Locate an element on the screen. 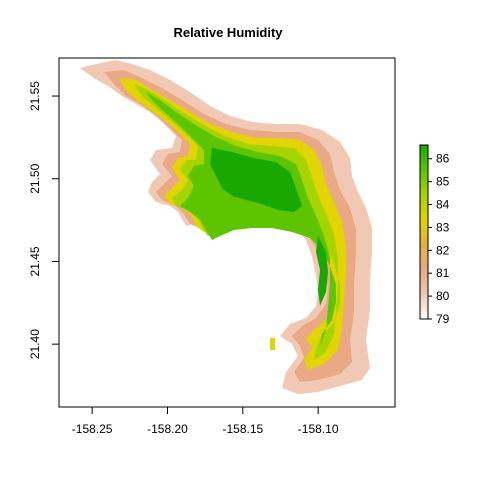  y-tick-label: 21.40 is located at coordinates (35, 344).